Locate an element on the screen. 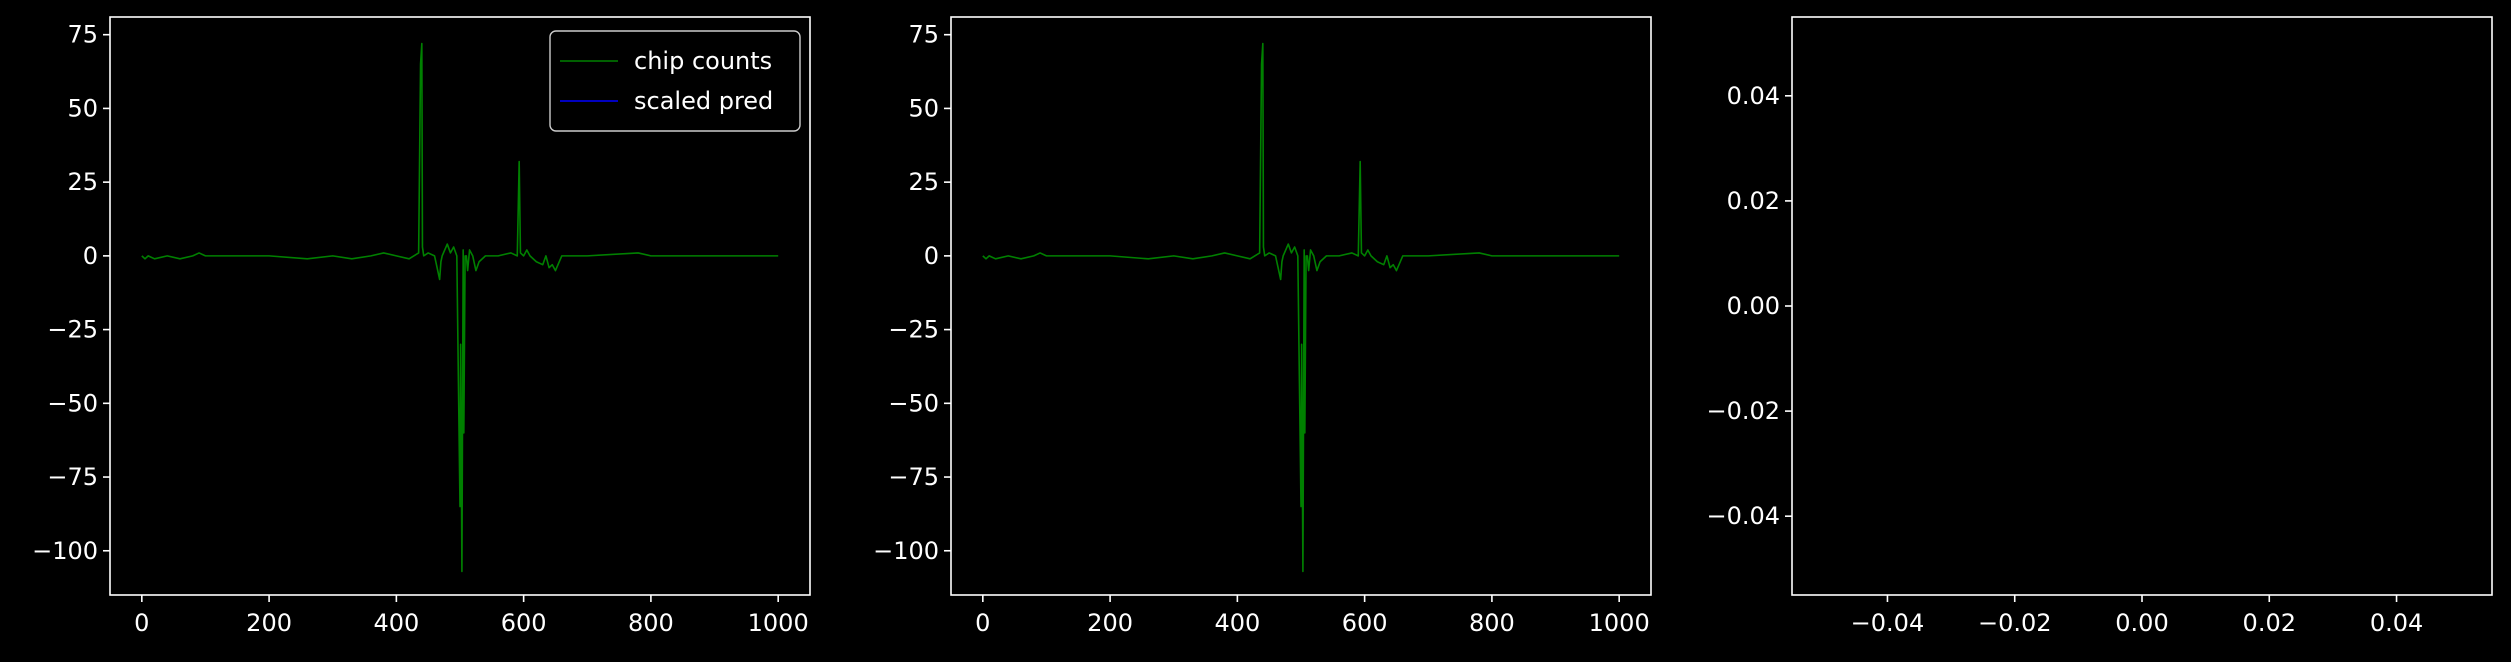  x-tick-label: −0.04 is located at coordinates (1888, 623).